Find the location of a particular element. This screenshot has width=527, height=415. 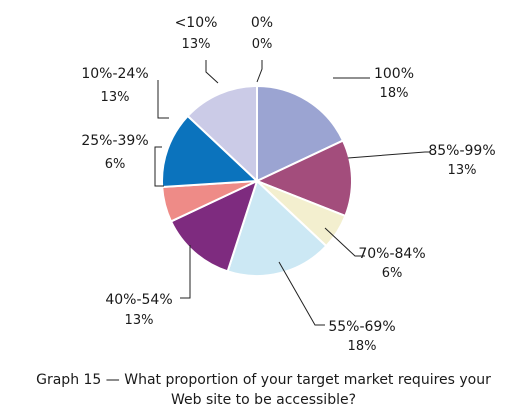

slice-label-5: 40%-54% is located at coordinates (138, 300).